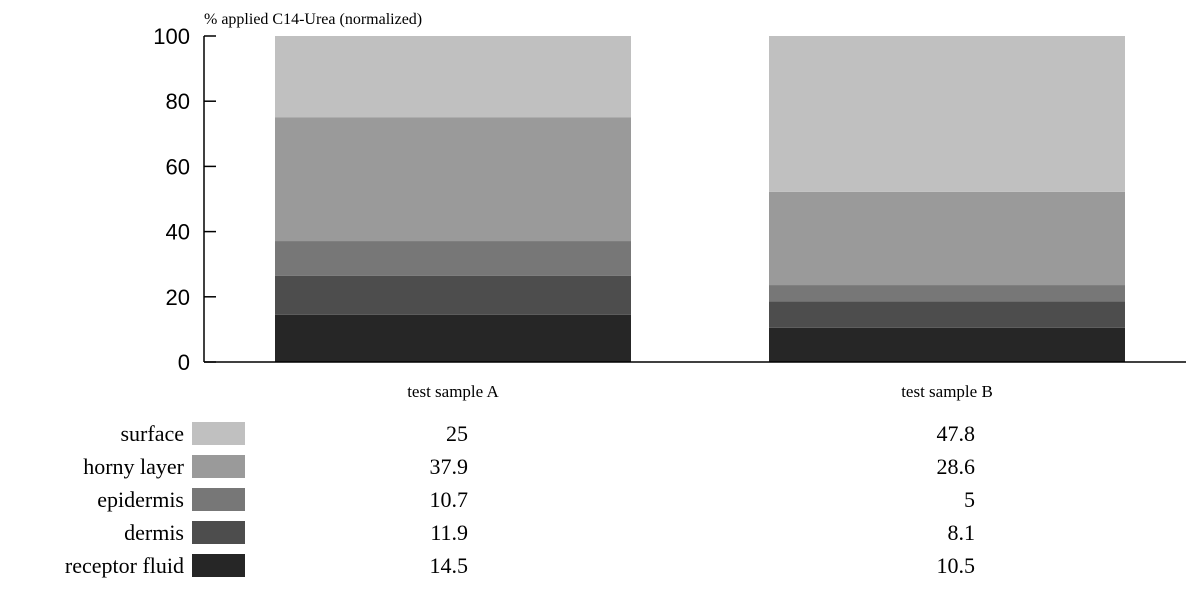 The image size is (1186, 598). I want to click on data-value: 28.6, so click(956, 466).